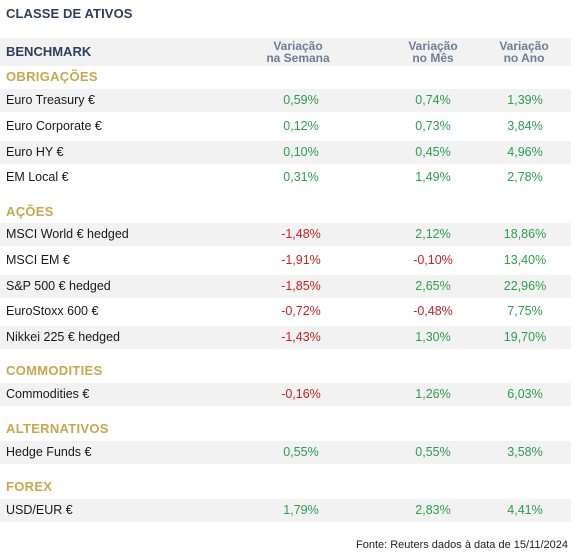  What do you see at coordinates (52, 76) in the screenshot?
I see `section-label: OBRIGAÇÕES` at bounding box center [52, 76].